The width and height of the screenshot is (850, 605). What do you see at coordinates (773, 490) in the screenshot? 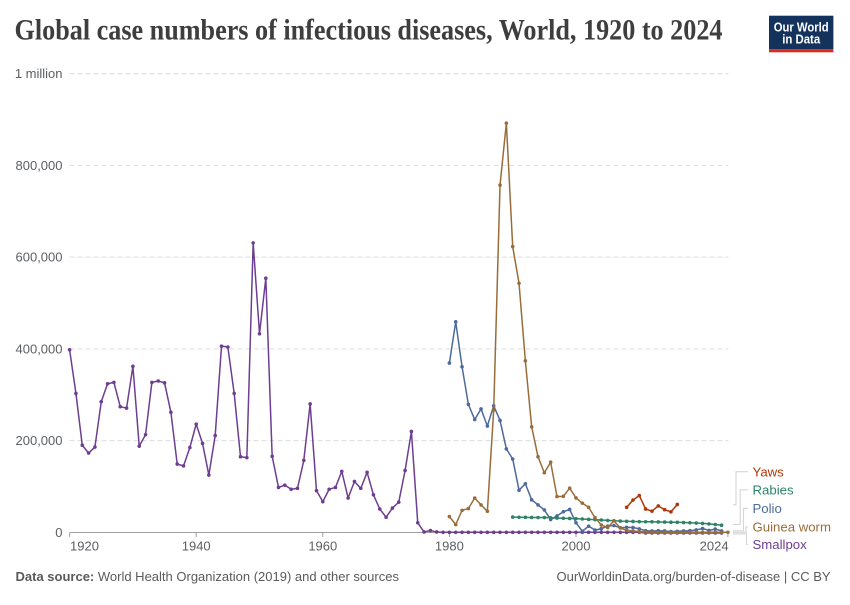
I see `svg-text: Rabies` at bounding box center [773, 490].